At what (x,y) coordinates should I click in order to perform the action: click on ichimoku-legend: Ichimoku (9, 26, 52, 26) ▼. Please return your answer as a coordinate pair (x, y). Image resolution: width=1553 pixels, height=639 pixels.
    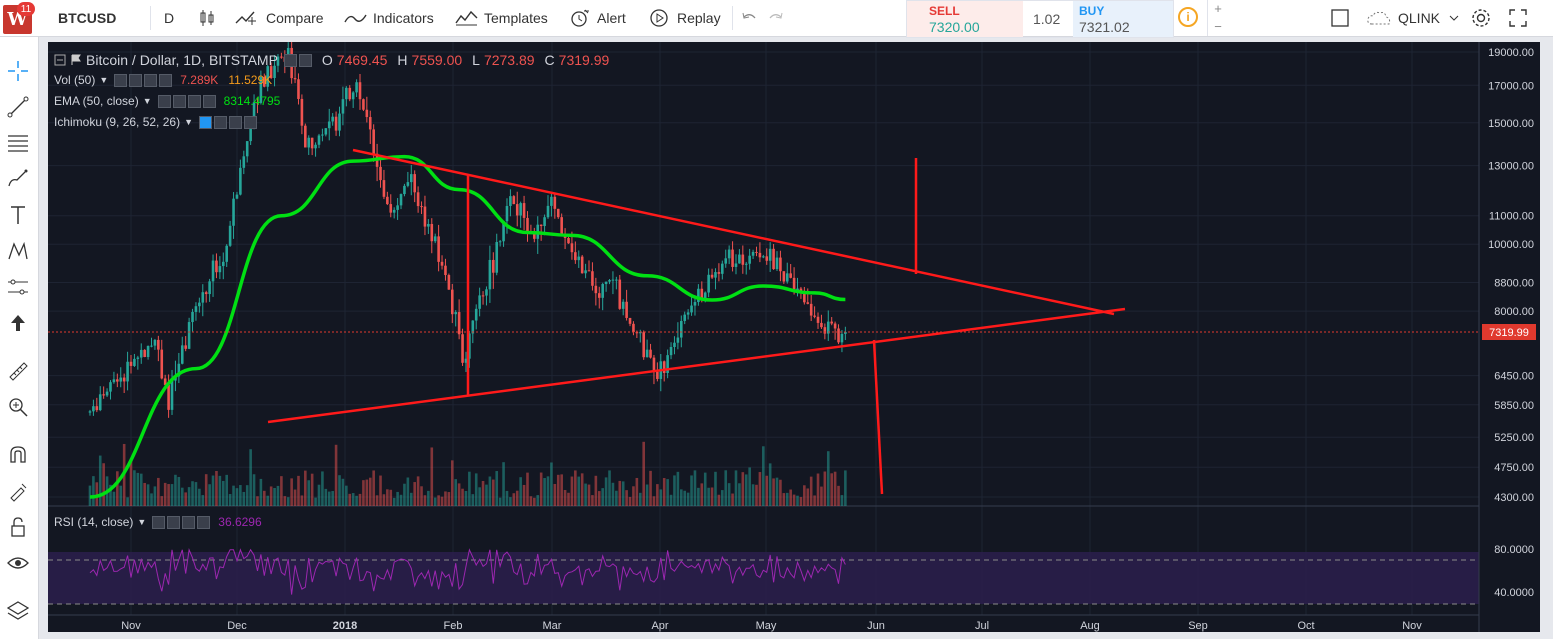
    Looking at the image, I should click on (155, 122).